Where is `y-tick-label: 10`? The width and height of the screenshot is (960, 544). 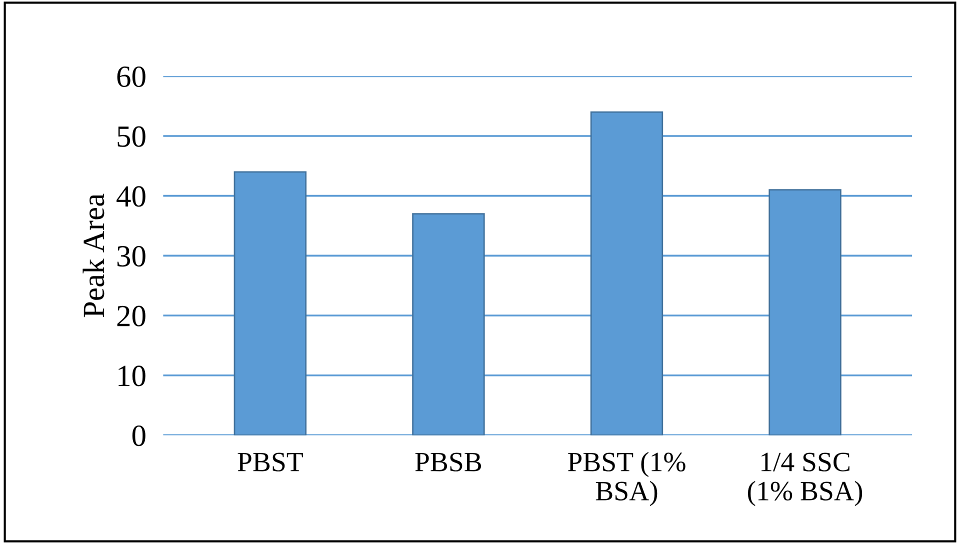
y-tick-label: 10 is located at coordinates (132, 376).